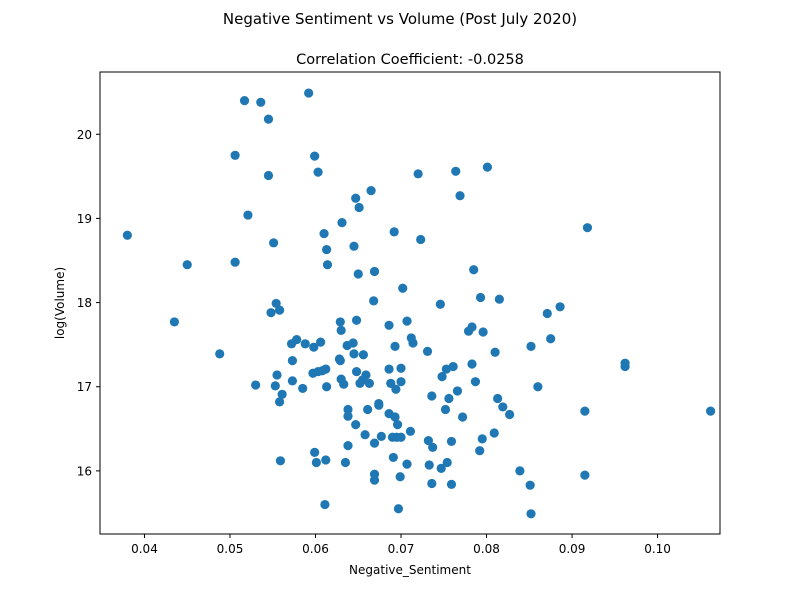  Describe the element at coordinates (657, 549) in the screenshot. I see `x-tick-label: 0.10` at that location.